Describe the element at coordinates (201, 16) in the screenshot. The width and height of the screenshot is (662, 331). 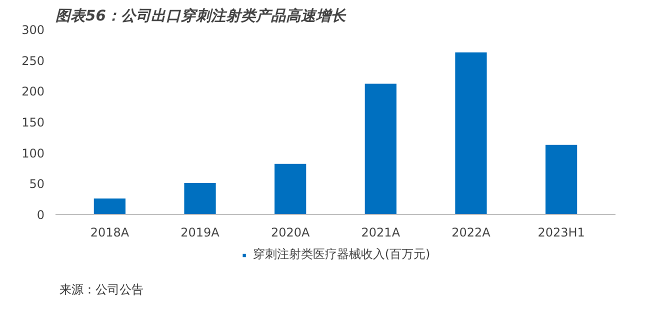
I see `chart-title: 图表56：公司出口穿刺注射类产品高速增长` at that location.